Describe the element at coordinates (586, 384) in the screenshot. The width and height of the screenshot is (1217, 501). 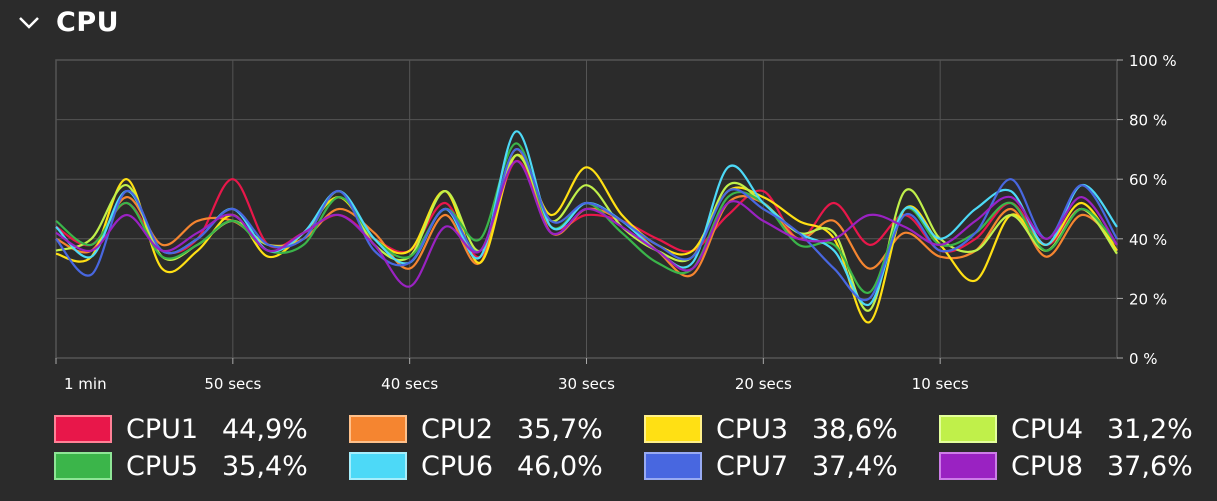
I see `x-tick-label: 30 secs` at that location.